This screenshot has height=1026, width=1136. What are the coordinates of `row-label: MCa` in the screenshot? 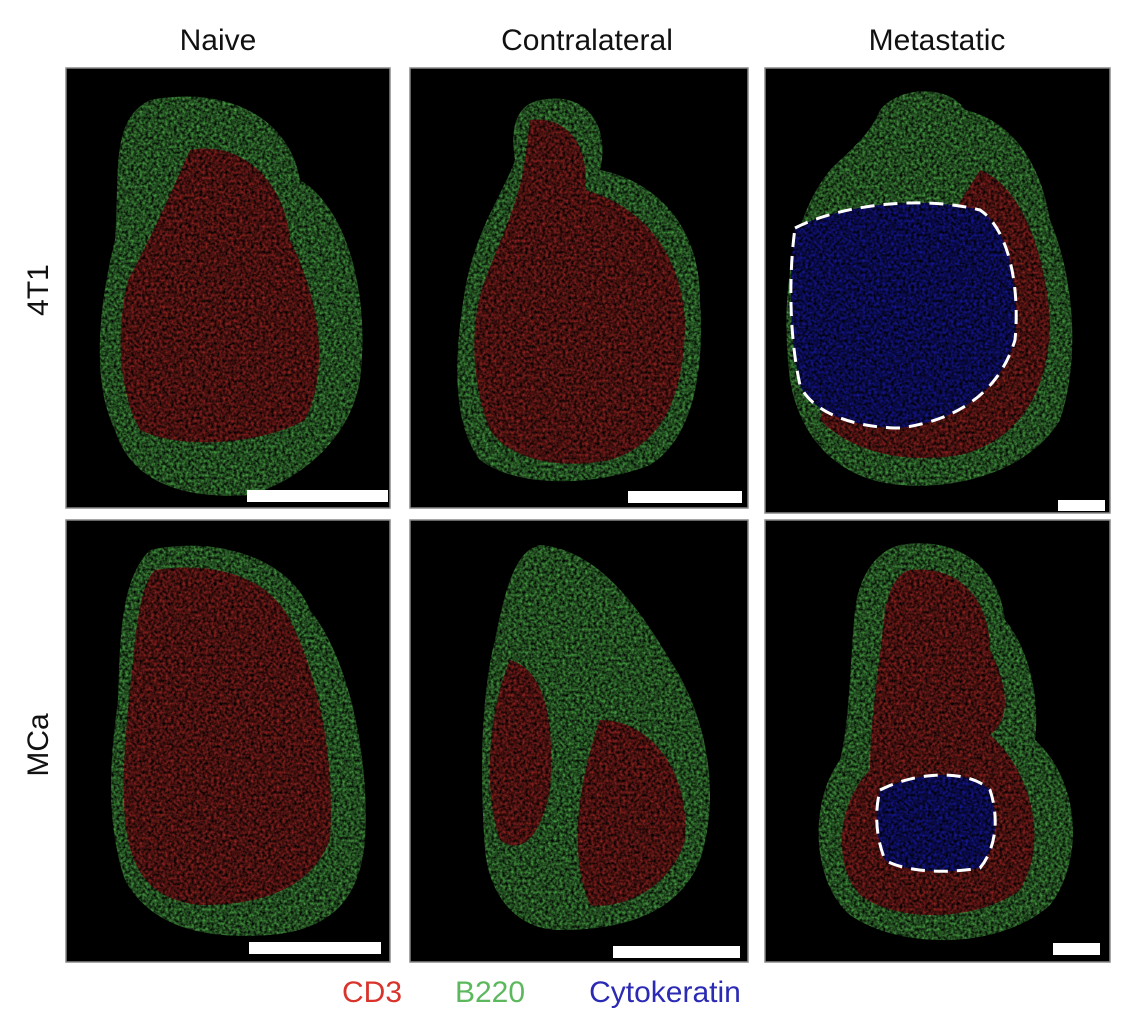 It's located at (38, 745).